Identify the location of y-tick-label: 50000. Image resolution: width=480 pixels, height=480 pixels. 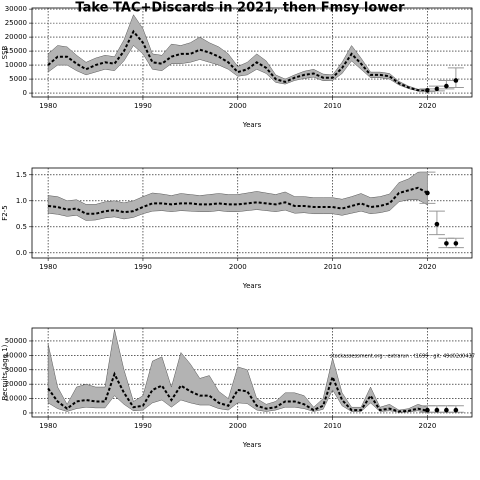
(16, 341).